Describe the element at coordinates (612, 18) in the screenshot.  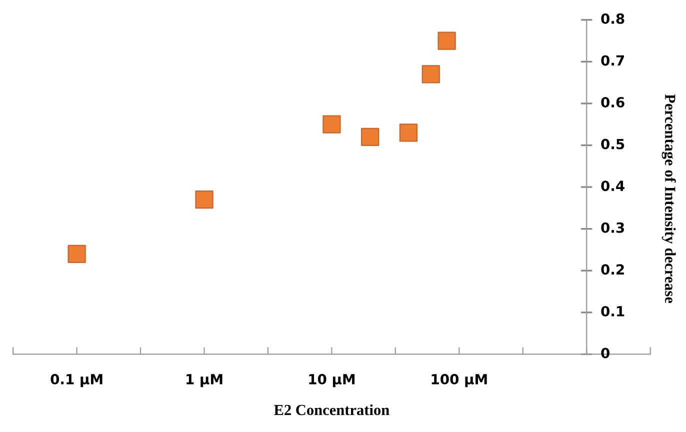
I see `y-tick-label: 0.8` at that location.